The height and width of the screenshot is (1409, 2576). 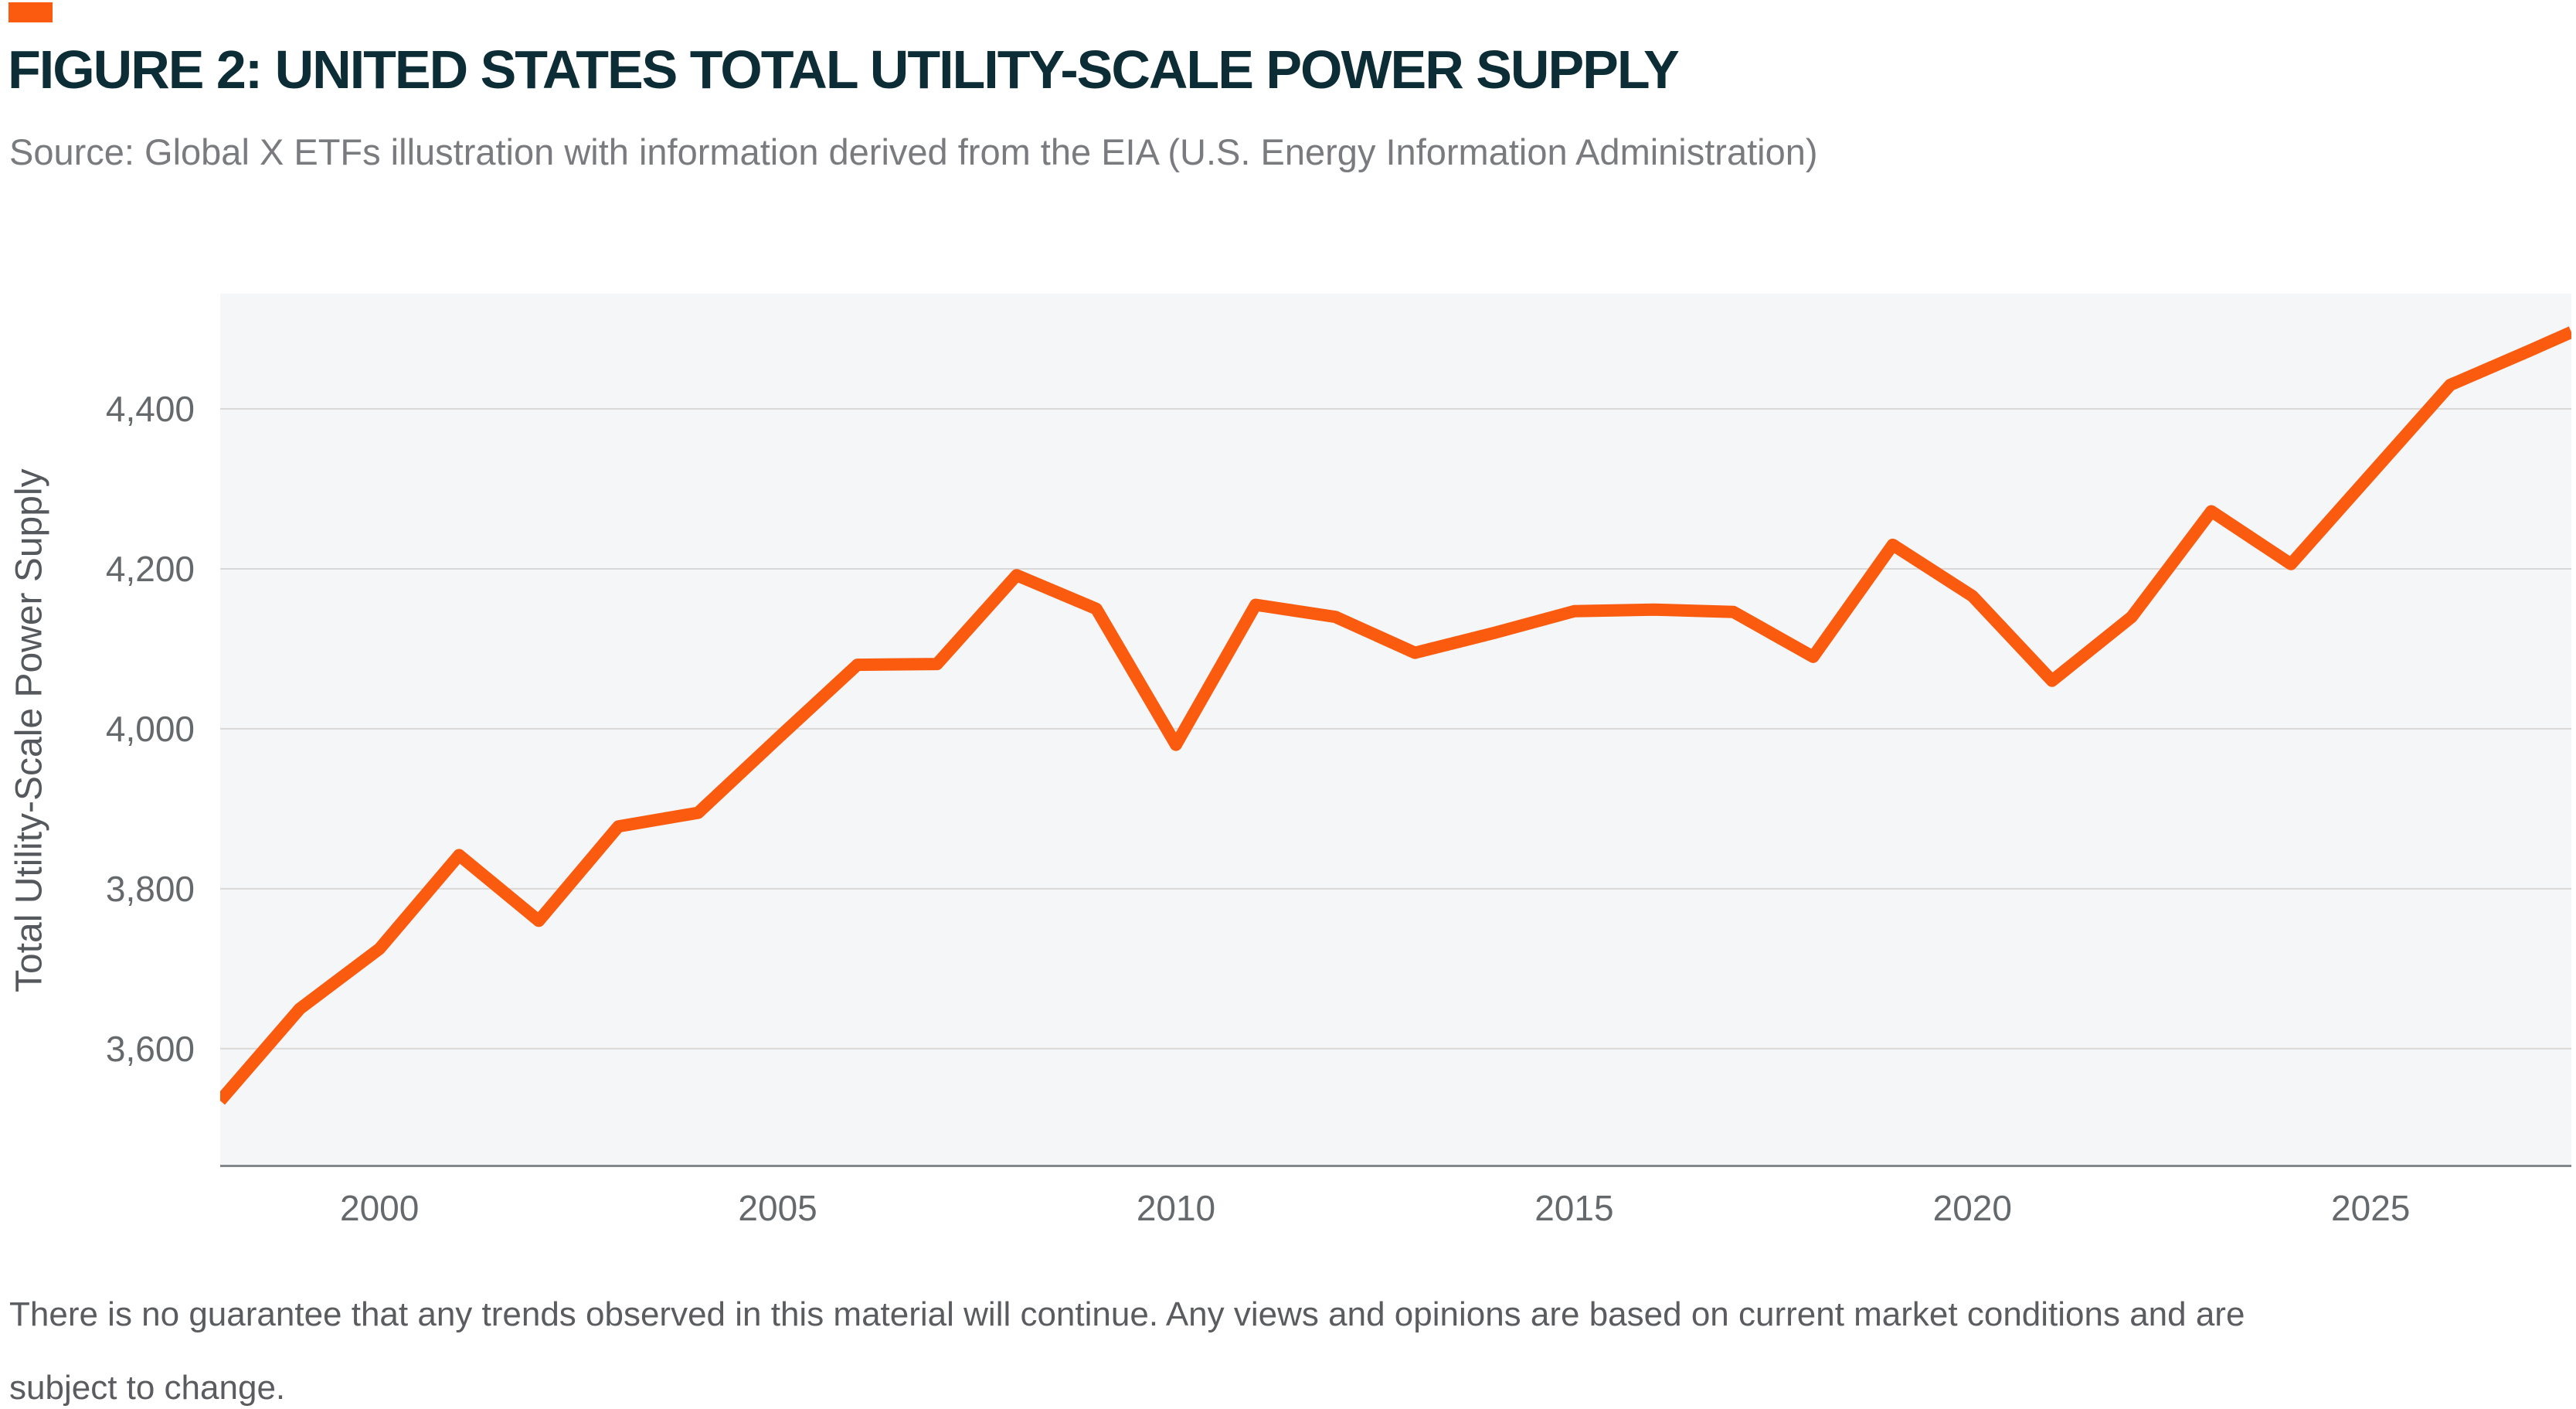 I want to click on y-tick-4,000: 4,000, so click(x=150, y=728).